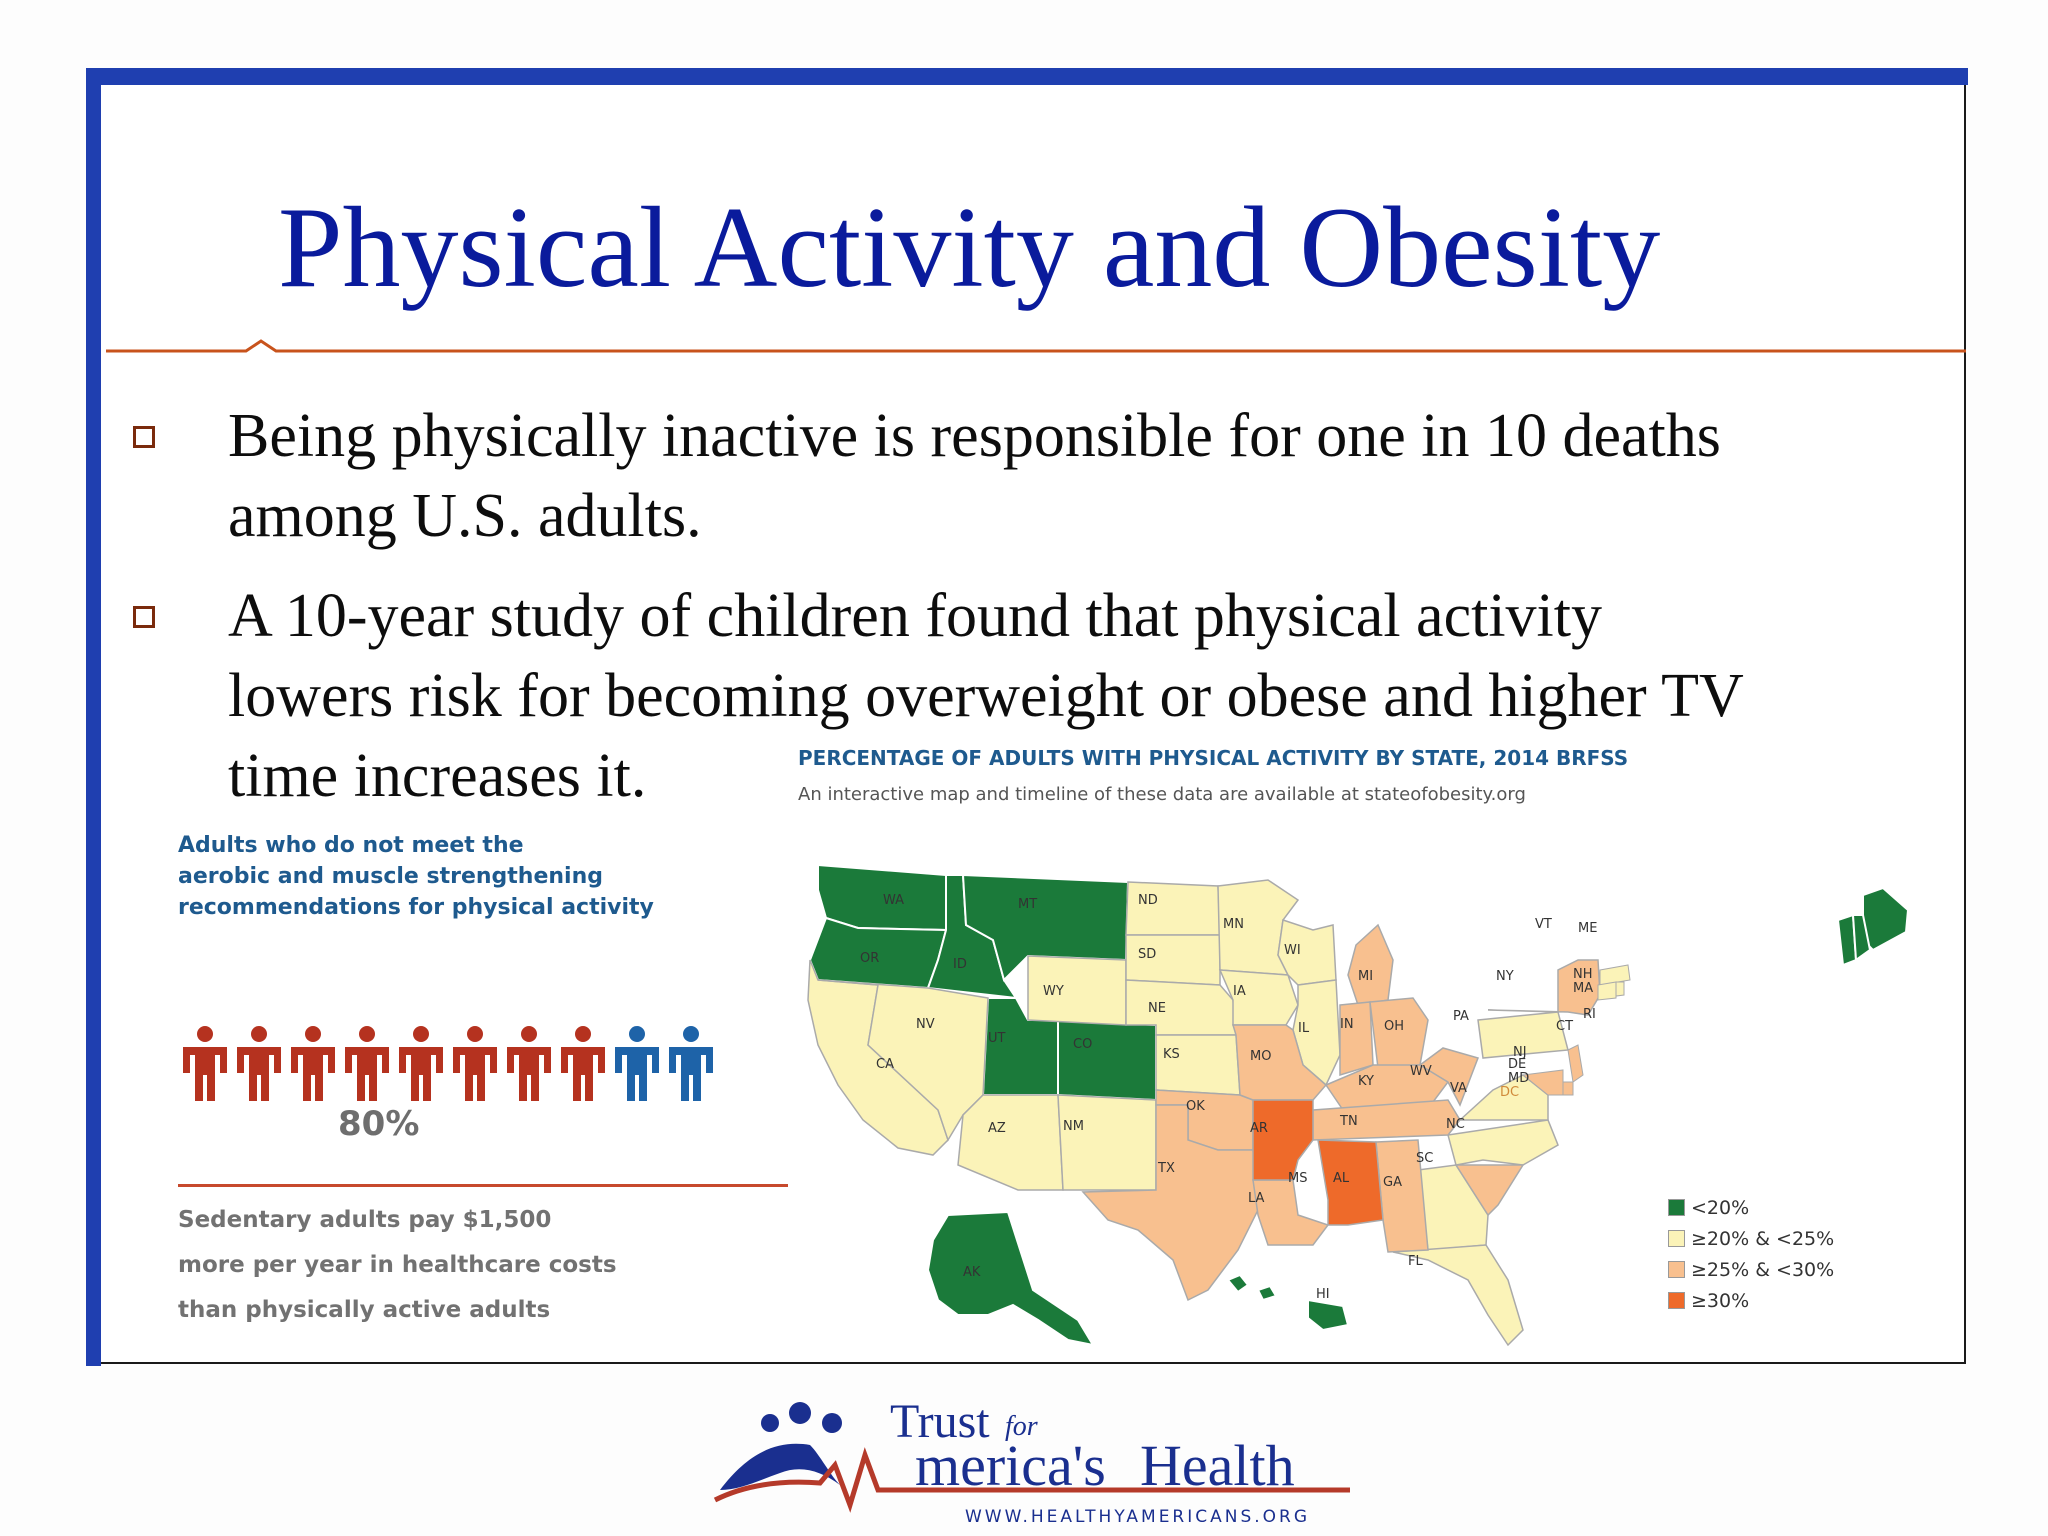 This screenshot has height=1536, width=2048. Describe the element at coordinates (1505, 976) in the screenshot. I see `label-NY: NY` at that location.